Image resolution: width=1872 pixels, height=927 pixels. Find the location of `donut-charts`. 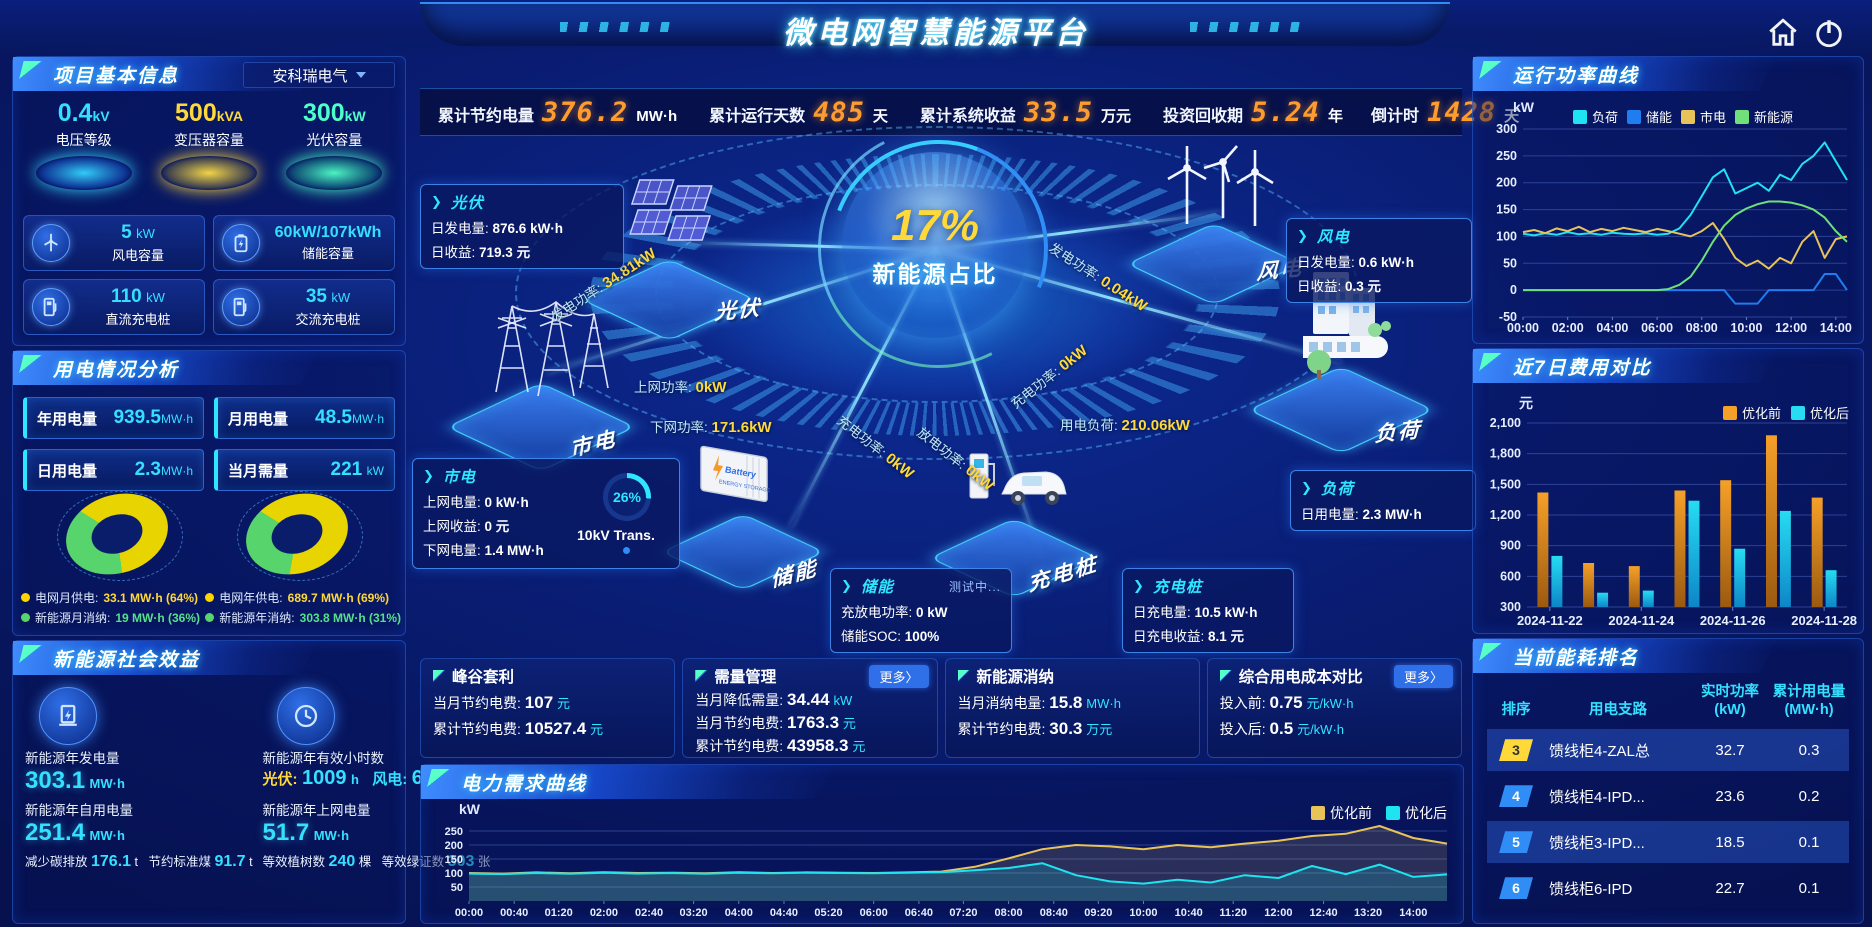

donut-charts is located at coordinates (209, 534).